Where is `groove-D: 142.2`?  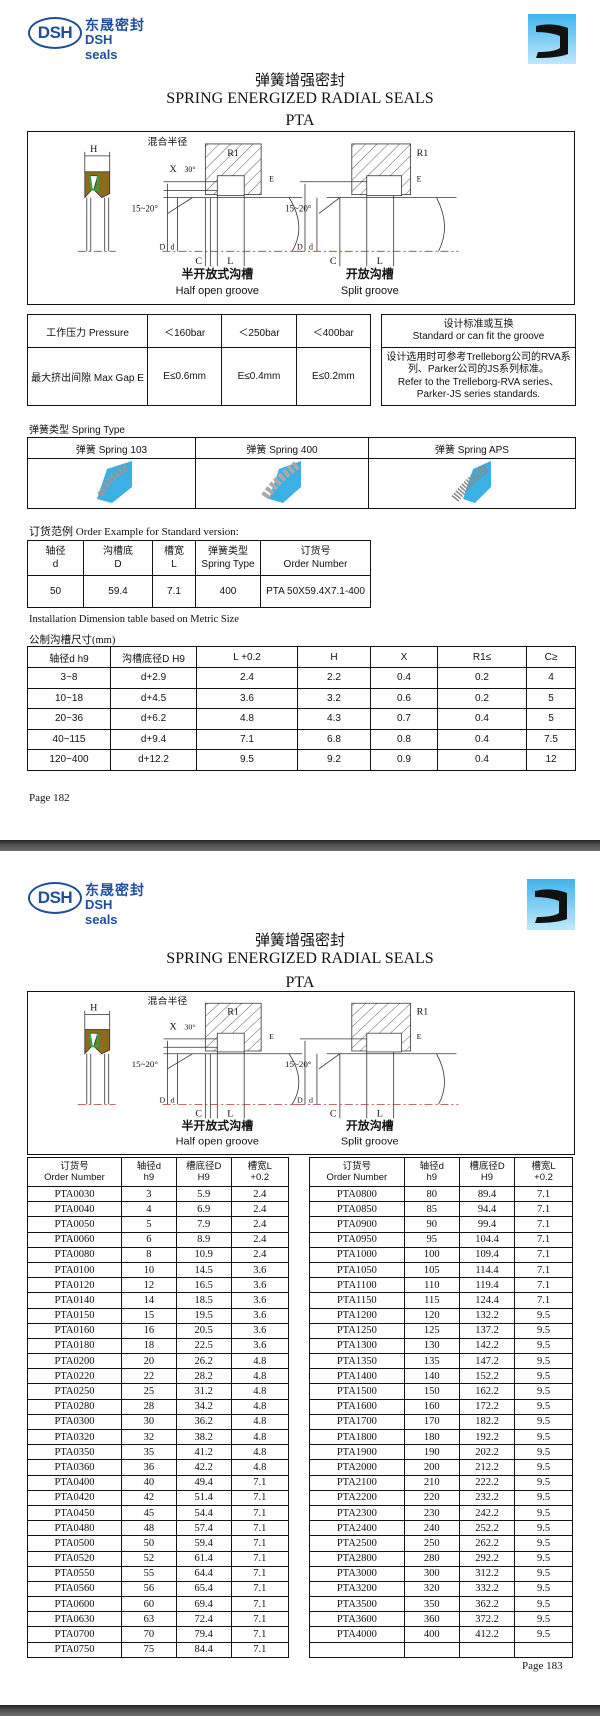 groove-D: 142.2 is located at coordinates (487, 1346).